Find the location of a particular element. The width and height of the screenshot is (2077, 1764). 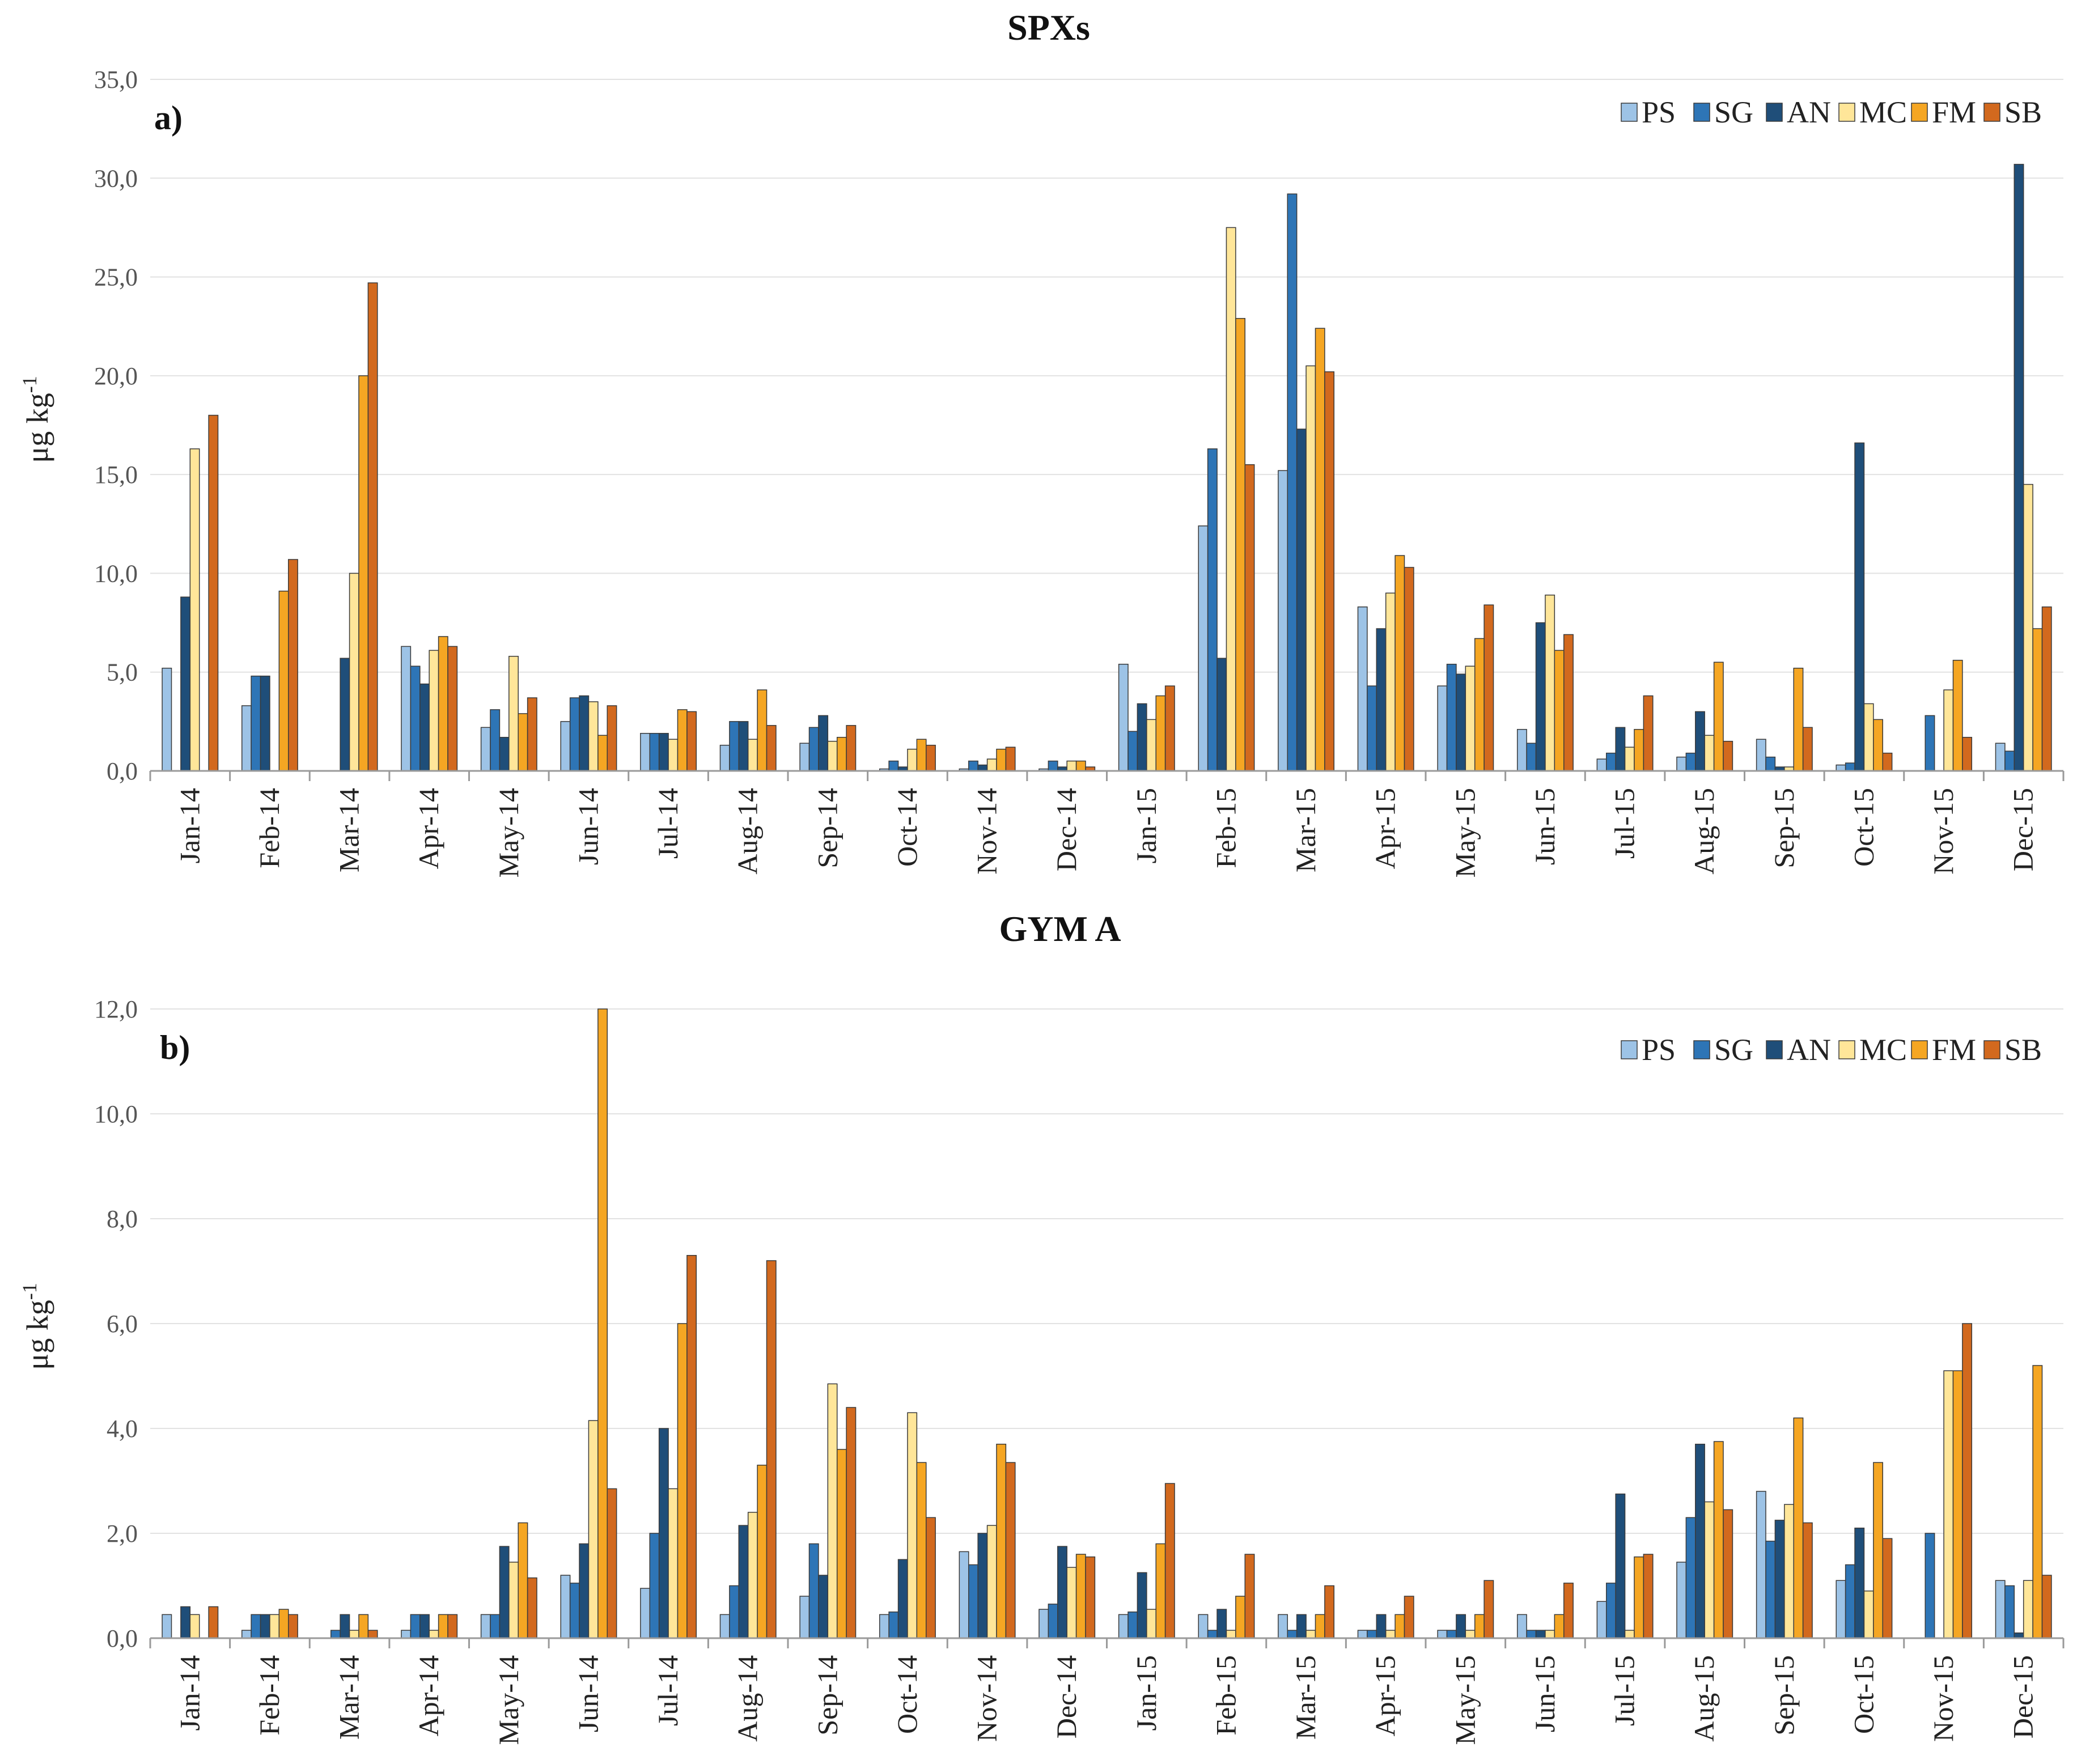

x-tick-label: Jan-15 is located at coordinates (1146, 826).